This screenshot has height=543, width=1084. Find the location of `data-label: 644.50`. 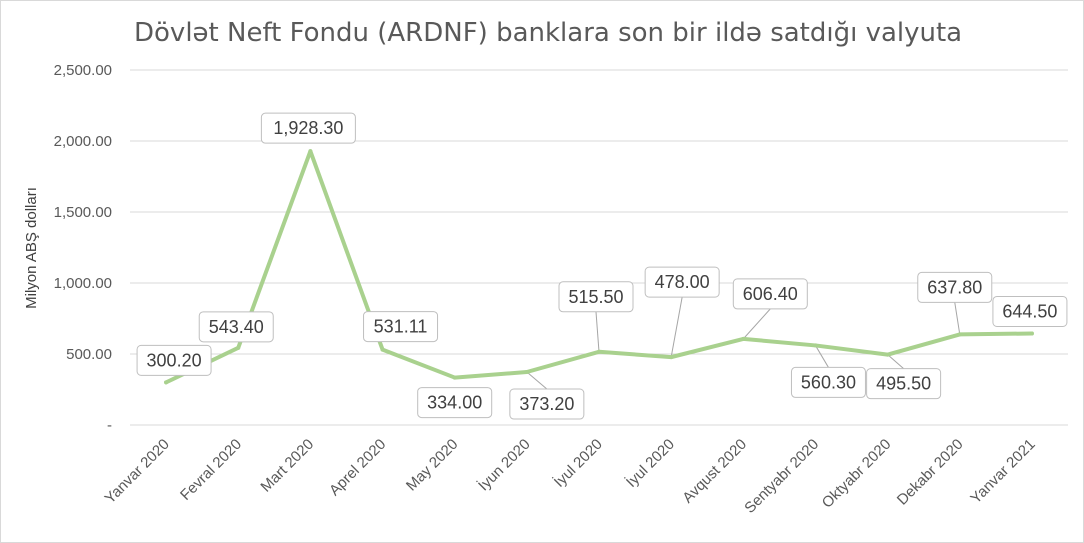

data-label: 644.50 is located at coordinates (1029, 311).